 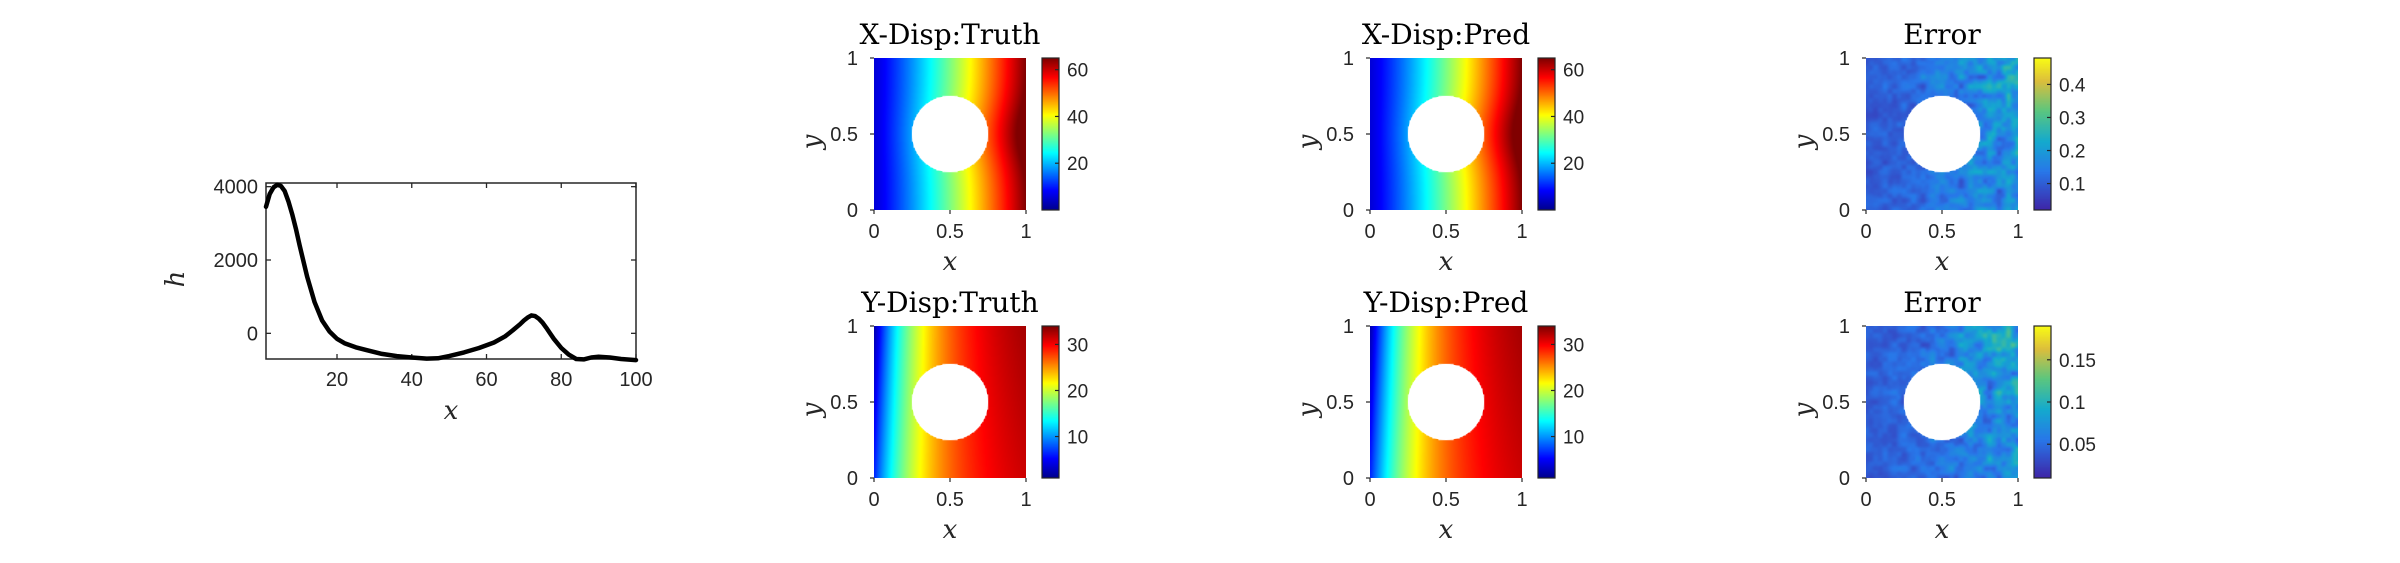 What do you see at coordinates (236, 188) in the screenshot?
I see `y-tick-label: 4000` at bounding box center [236, 188].